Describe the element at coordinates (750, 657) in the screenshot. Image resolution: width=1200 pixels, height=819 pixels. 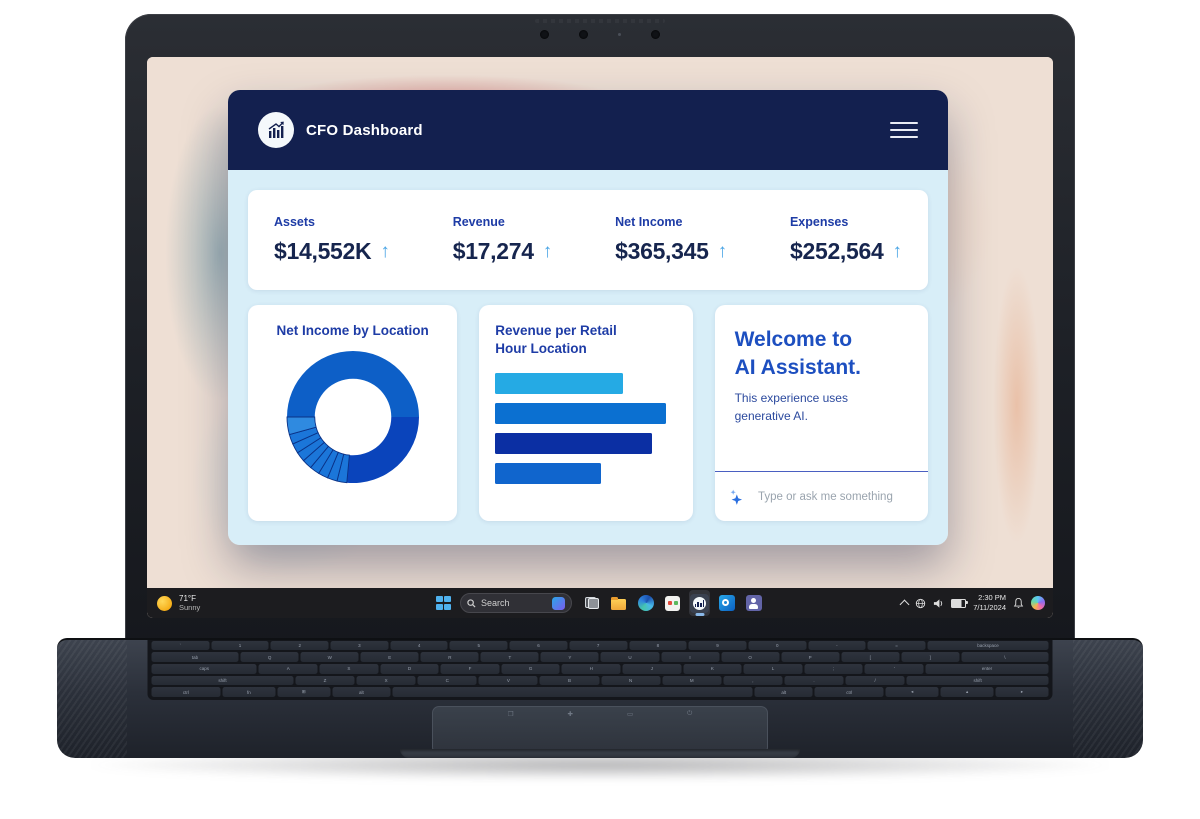
I see `key-O: O` at that location.